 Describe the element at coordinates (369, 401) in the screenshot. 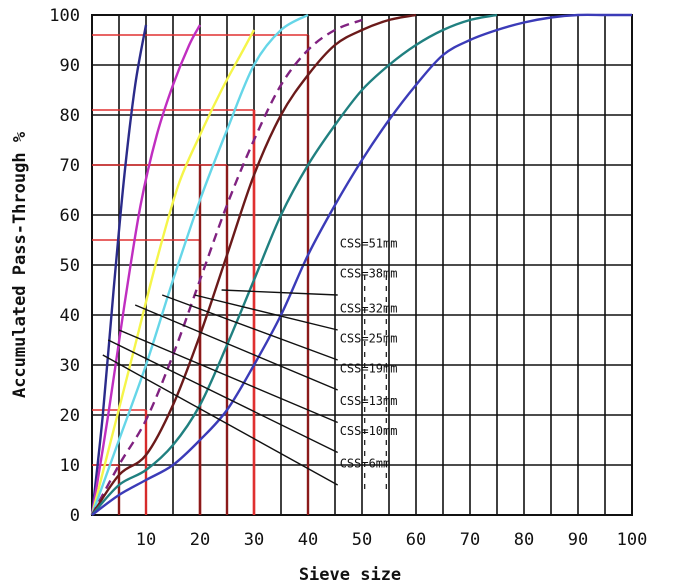

I see `css-label: CSS=13mm` at that location.